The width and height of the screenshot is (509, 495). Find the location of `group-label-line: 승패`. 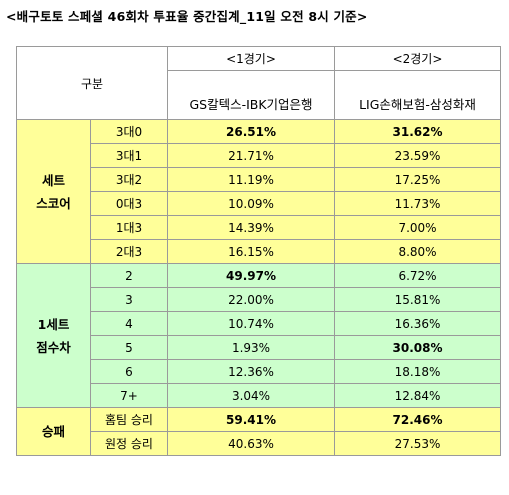

group-label-line: 승패 is located at coordinates (53, 431).